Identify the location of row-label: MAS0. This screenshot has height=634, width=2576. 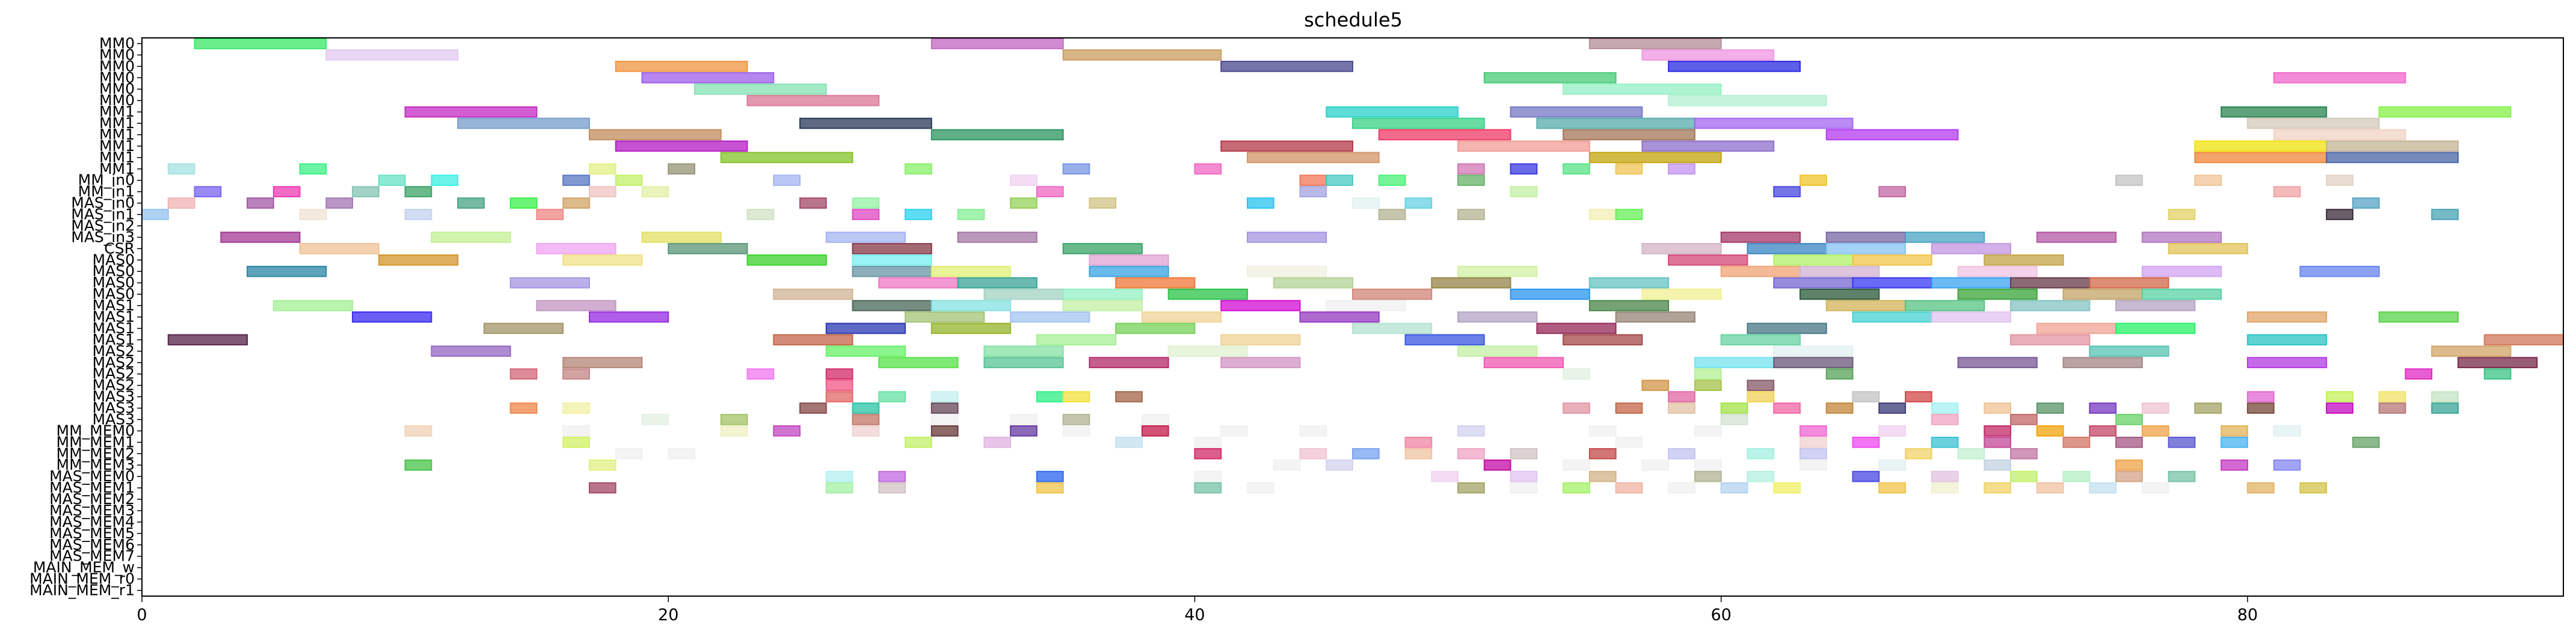
(114, 271).